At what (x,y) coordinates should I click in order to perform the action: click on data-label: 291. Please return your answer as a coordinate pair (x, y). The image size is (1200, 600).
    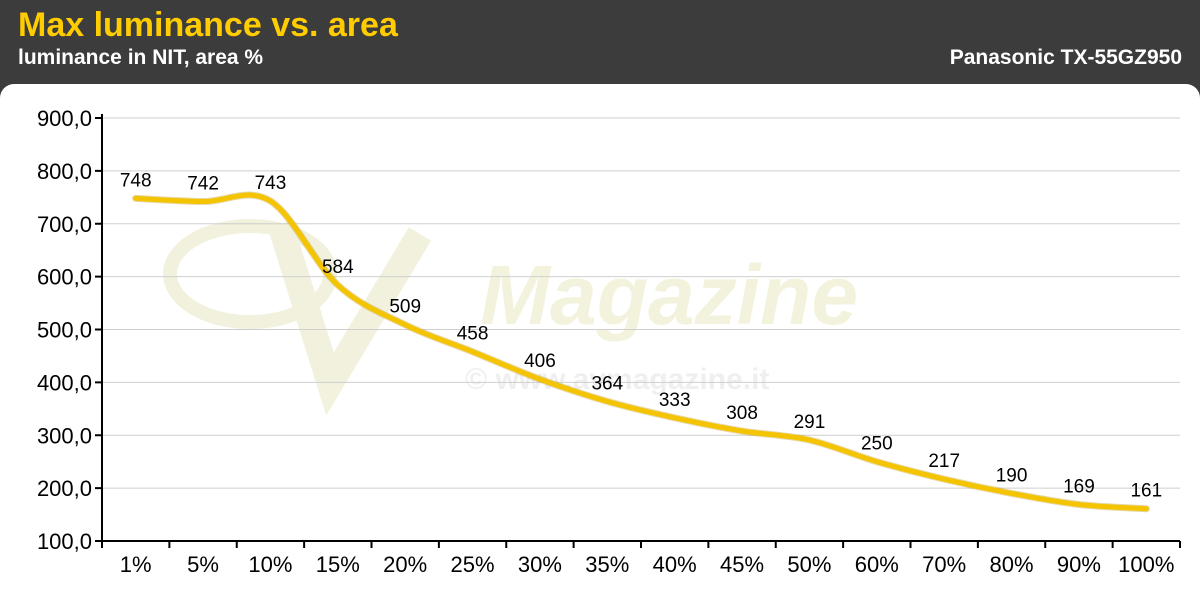
    Looking at the image, I should click on (810, 422).